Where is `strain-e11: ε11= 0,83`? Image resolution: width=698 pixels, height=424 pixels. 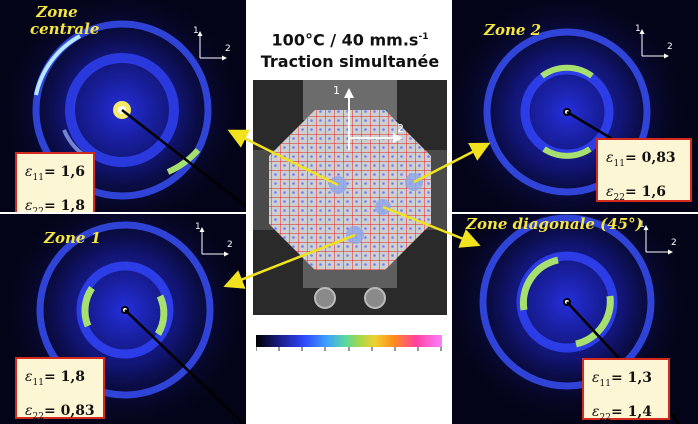 strain-e11: ε11= 0,83 is located at coordinates (641, 159).